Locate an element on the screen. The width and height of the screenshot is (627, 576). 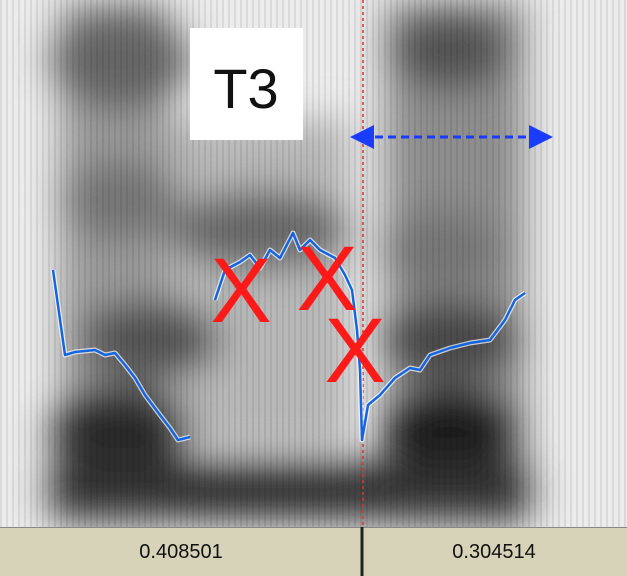
interval-bar: 0.408501 0.304514 is located at coordinates (313, 551).